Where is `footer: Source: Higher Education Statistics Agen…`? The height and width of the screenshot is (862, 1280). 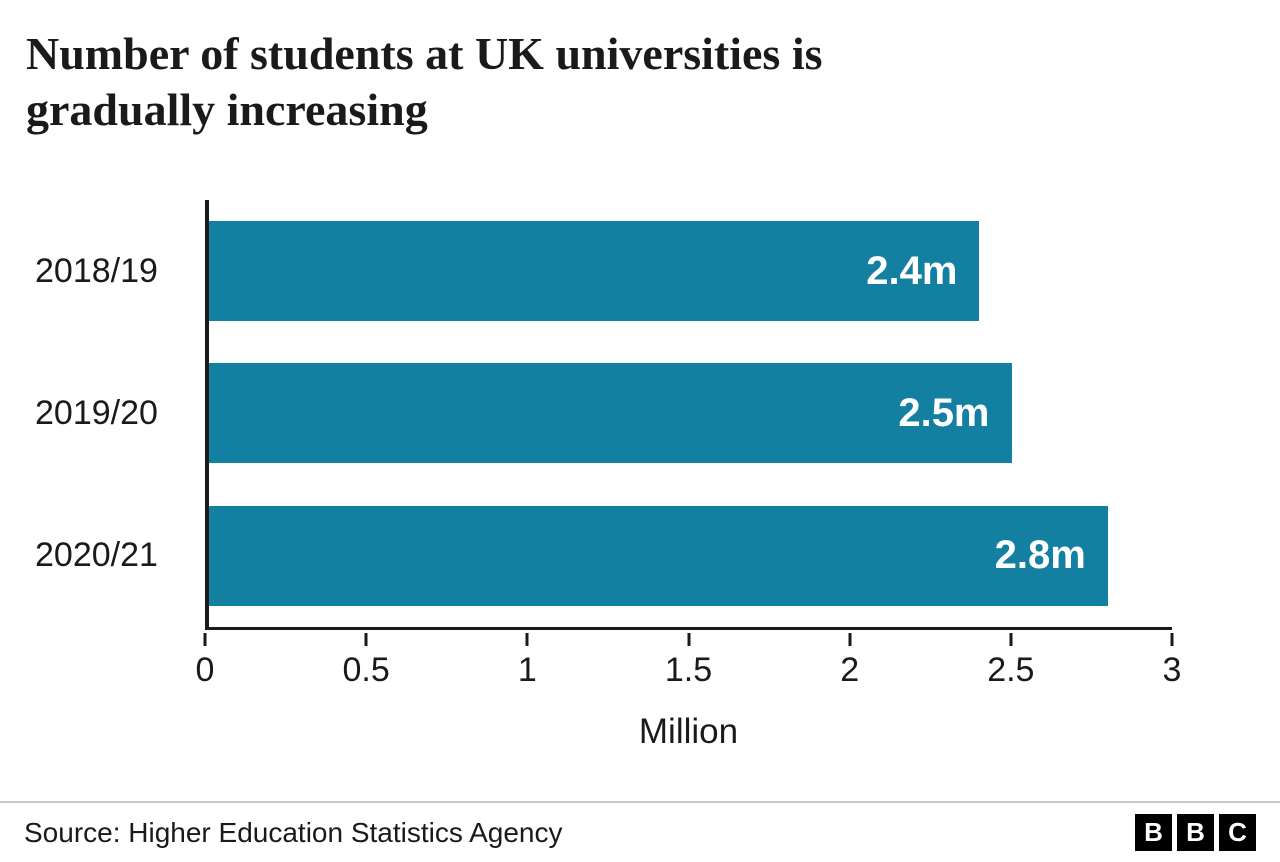 footer: Source: Higher Education Statistics Agen… is located at coordinates (640, 831).